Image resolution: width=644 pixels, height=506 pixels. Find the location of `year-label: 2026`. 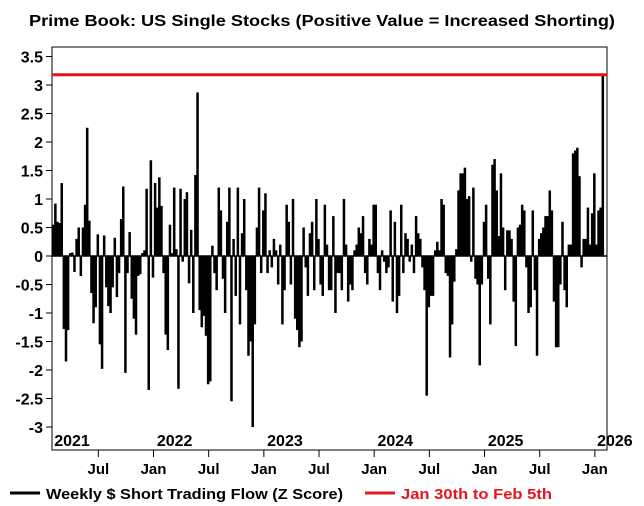

year-label: 2026 is located at coordinates (615, 441).